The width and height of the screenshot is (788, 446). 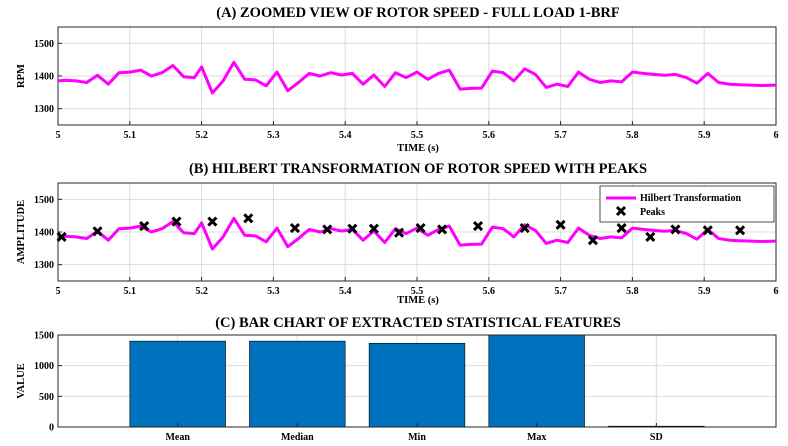 I want to click on legend-peak-marker, so click(x=621, y=211).